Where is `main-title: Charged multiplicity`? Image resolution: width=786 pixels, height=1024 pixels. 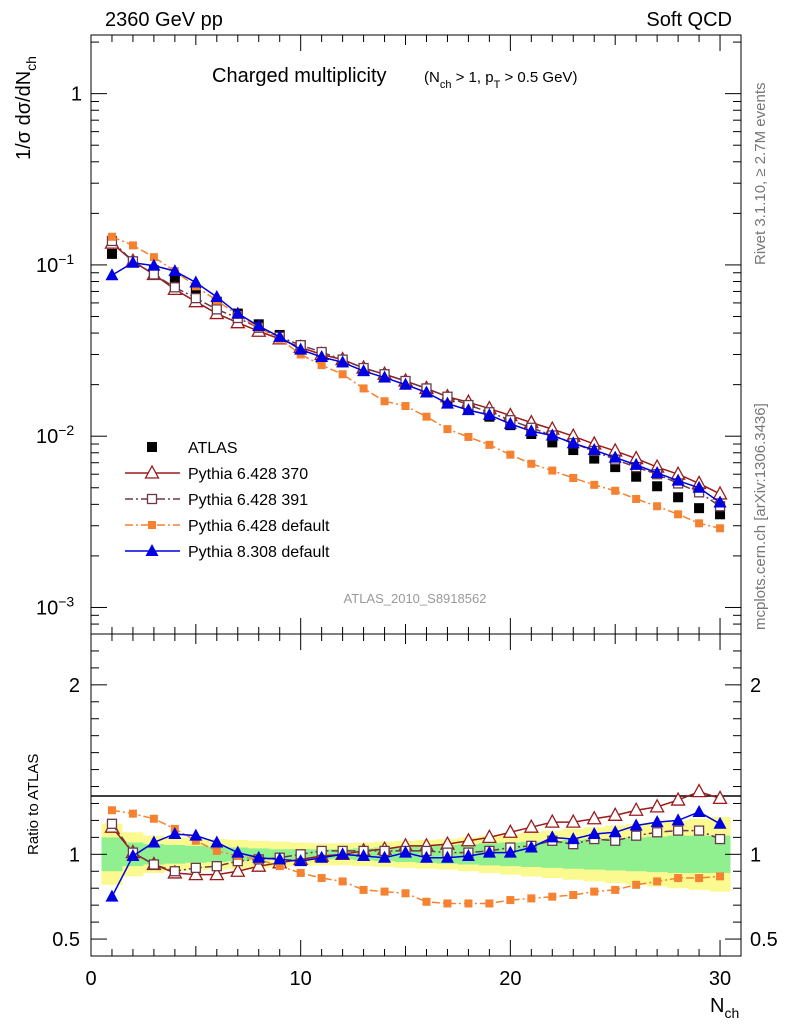
main-title: Charged multiplicity is located at coordinates (299, 76).